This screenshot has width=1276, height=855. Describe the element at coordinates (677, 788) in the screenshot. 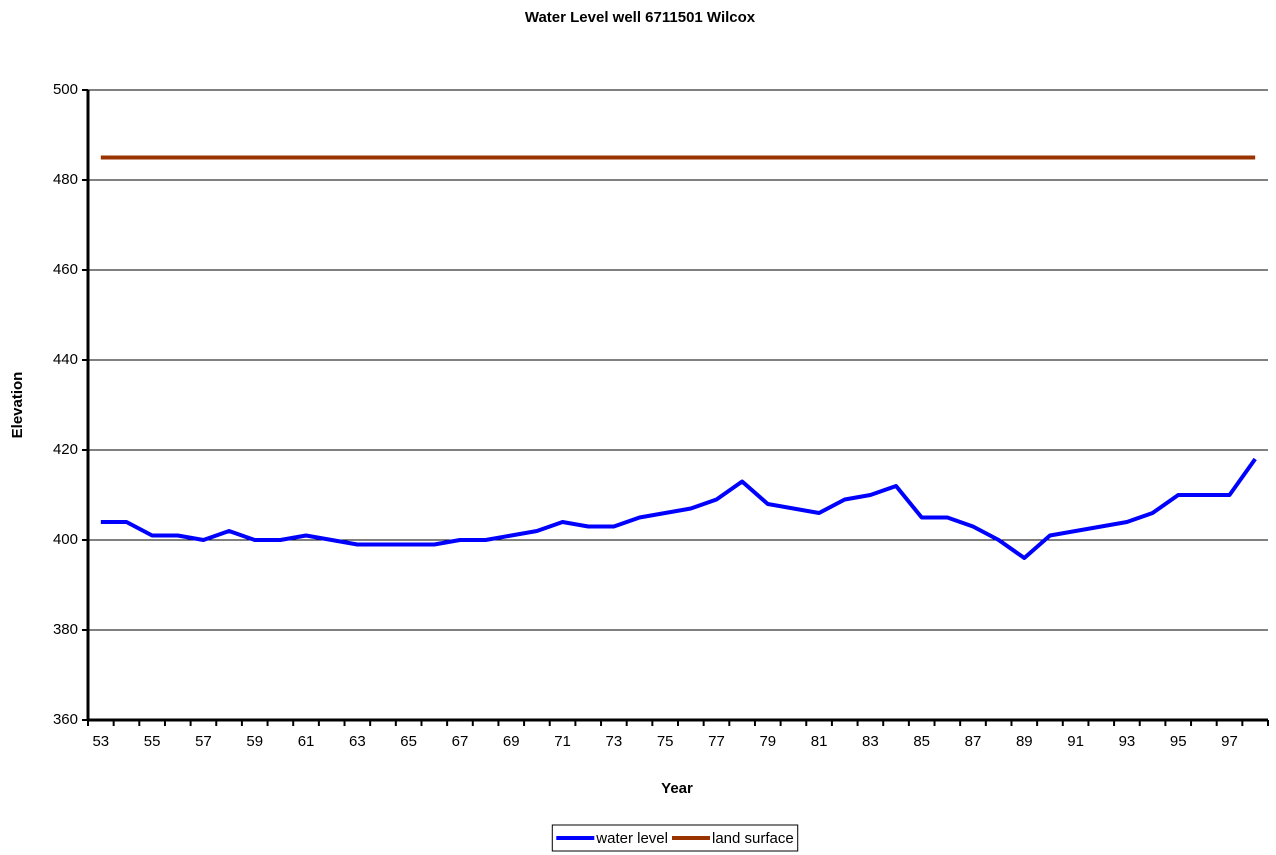

I see `x-axis-title: Year` at that location.